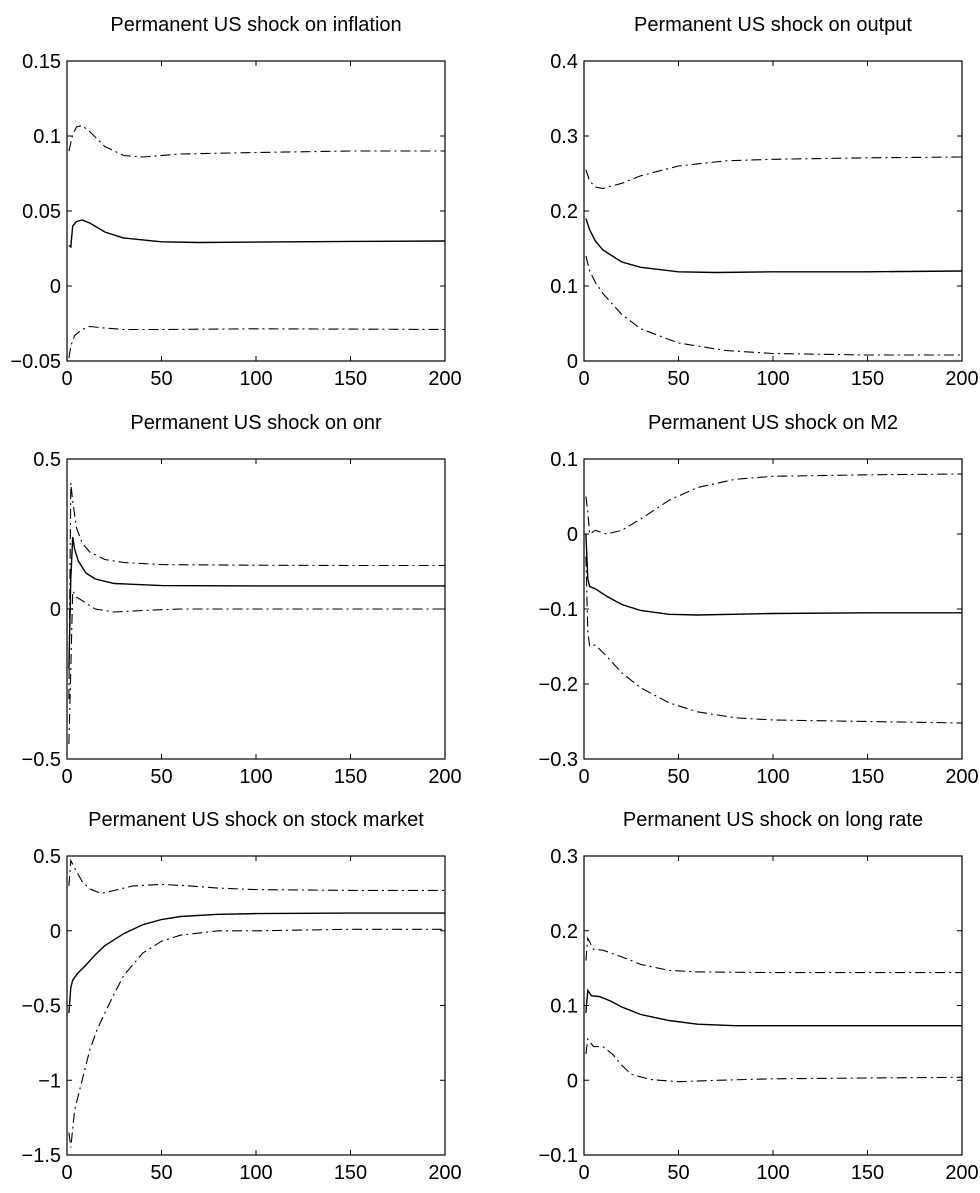  Describe the element at coordinates (256, 820) in the screenshot. I see `chart-title: Permanent US shock on stock market` at that location.